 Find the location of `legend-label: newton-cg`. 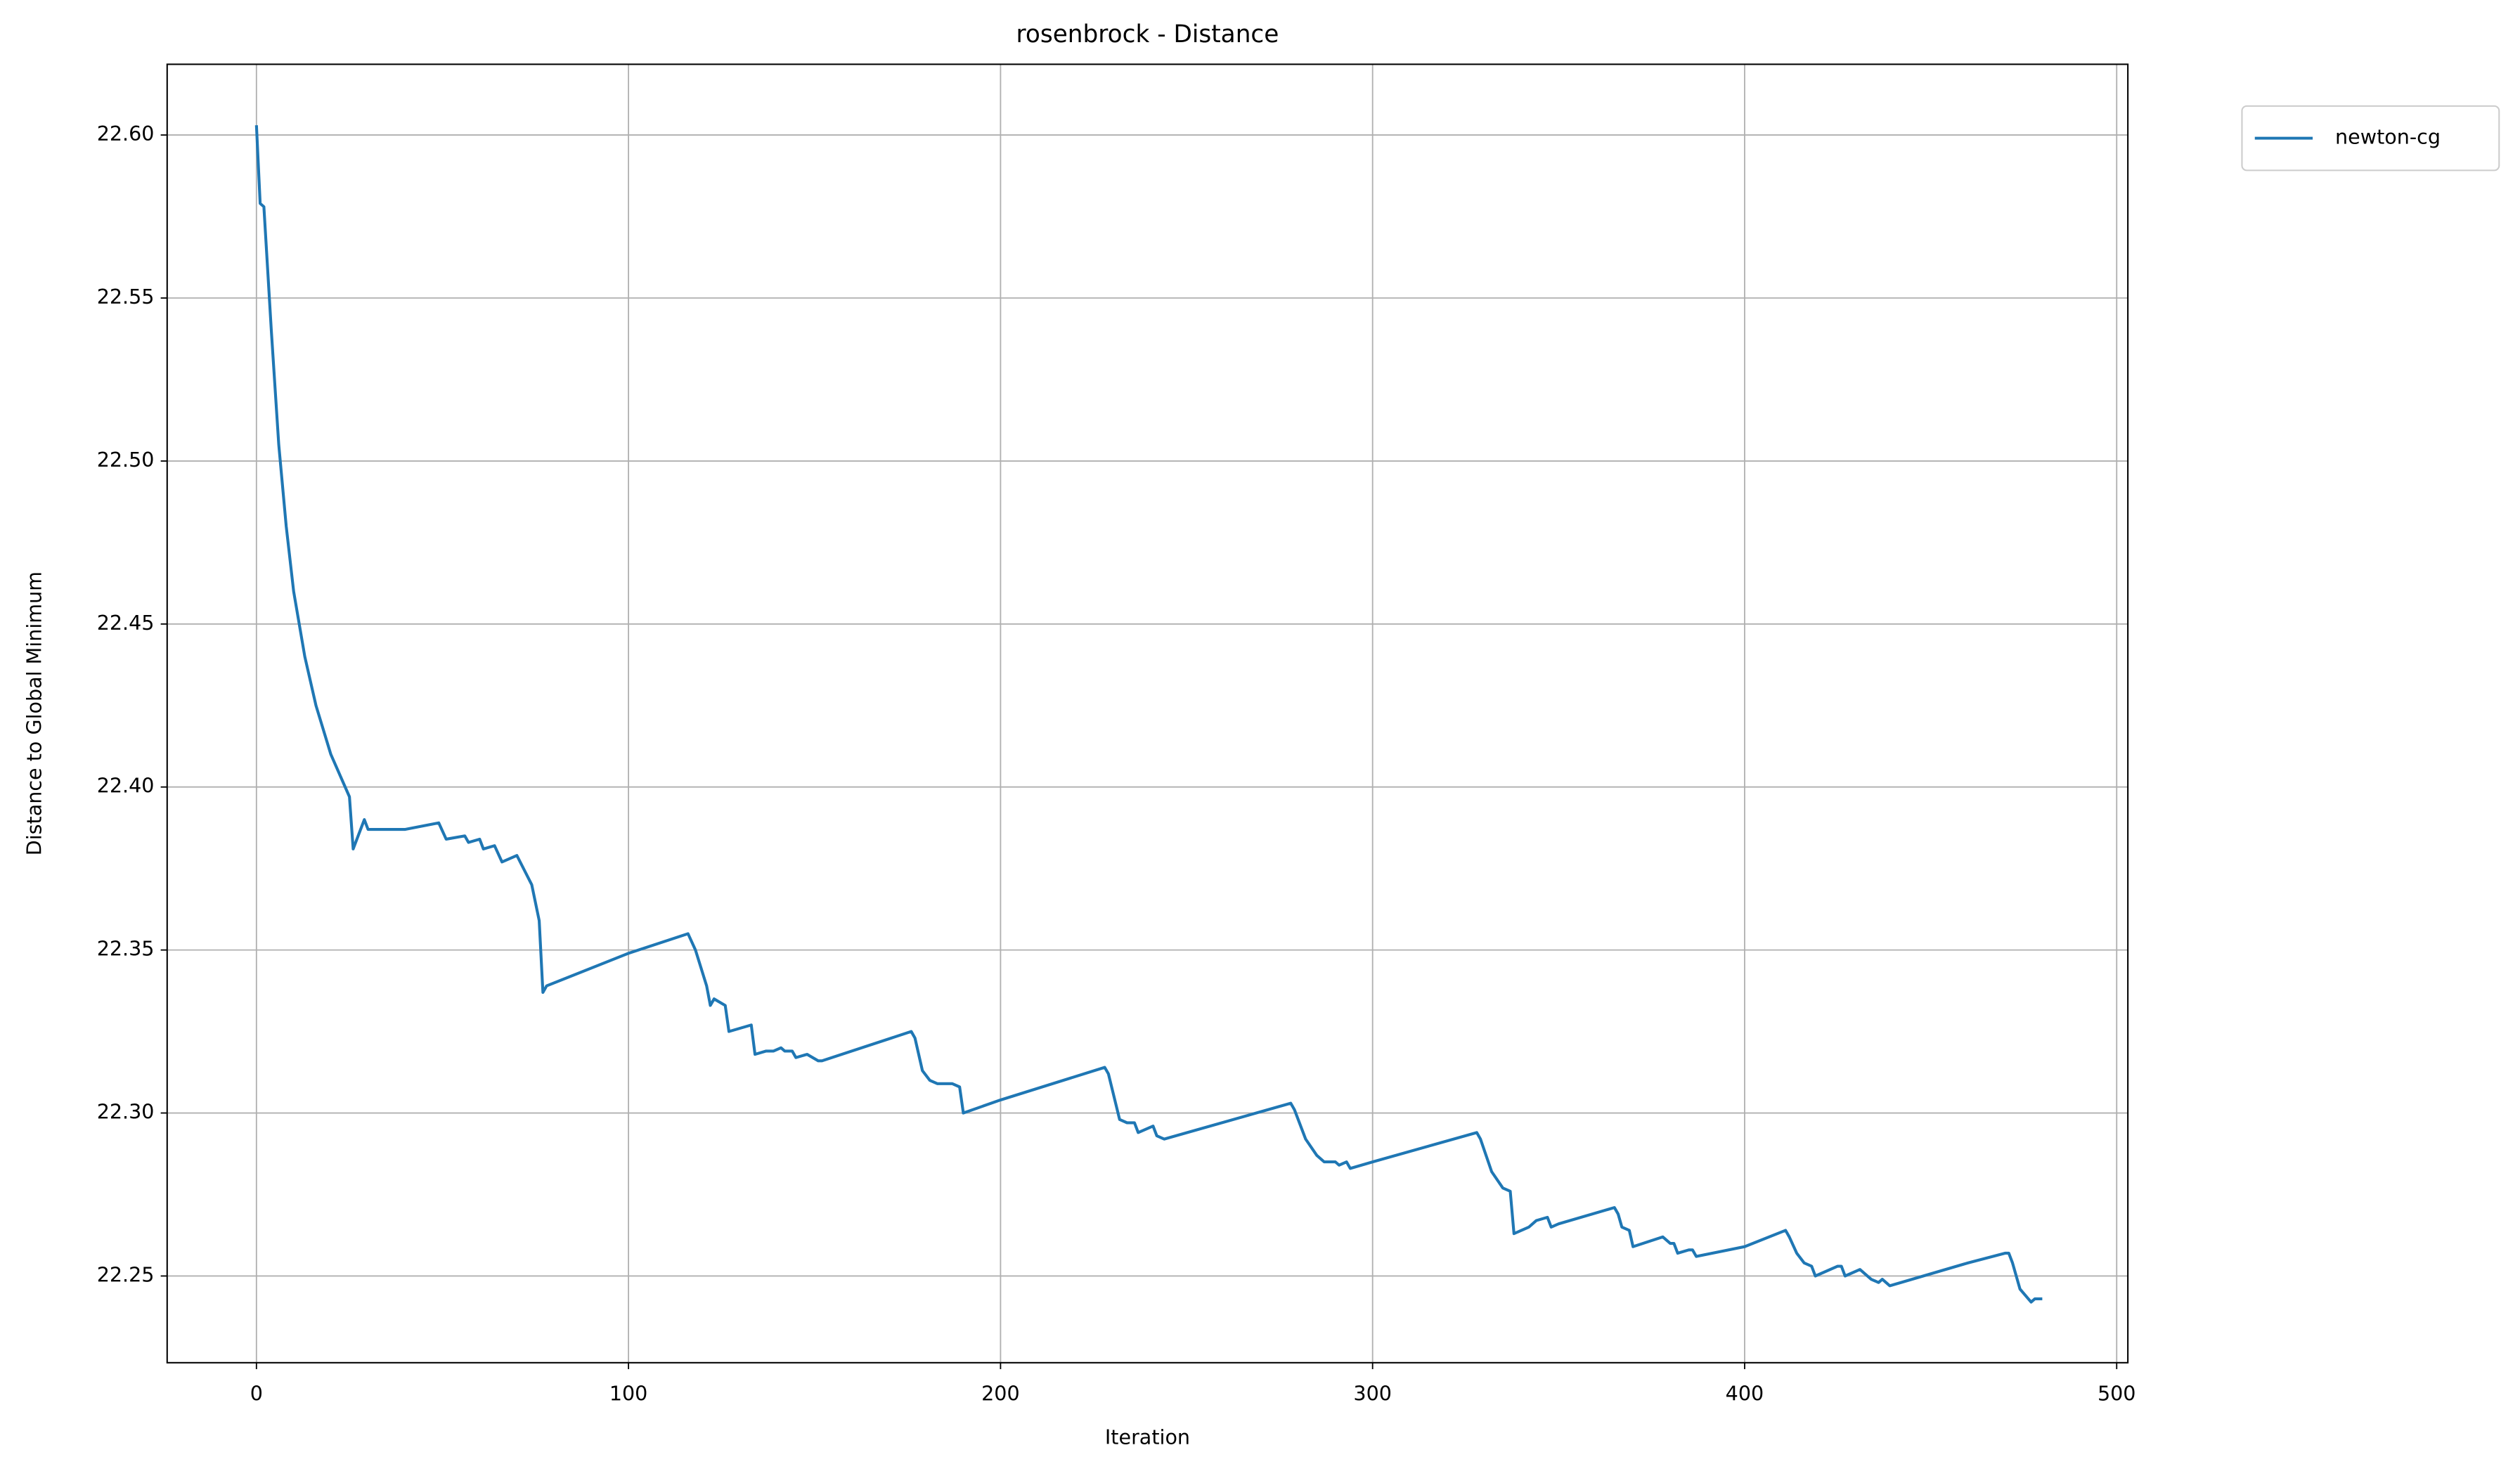

legend-label: newton-cg is located at coordinates (2388, 137).